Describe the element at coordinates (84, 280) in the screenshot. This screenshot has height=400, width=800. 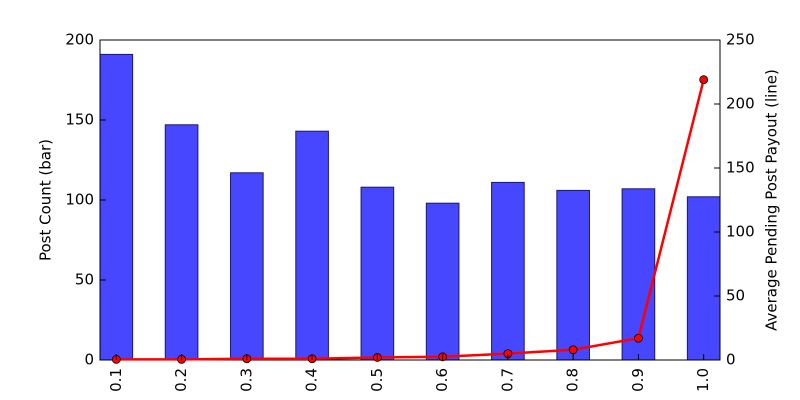
I see `y-tick-label: 50` at that location.